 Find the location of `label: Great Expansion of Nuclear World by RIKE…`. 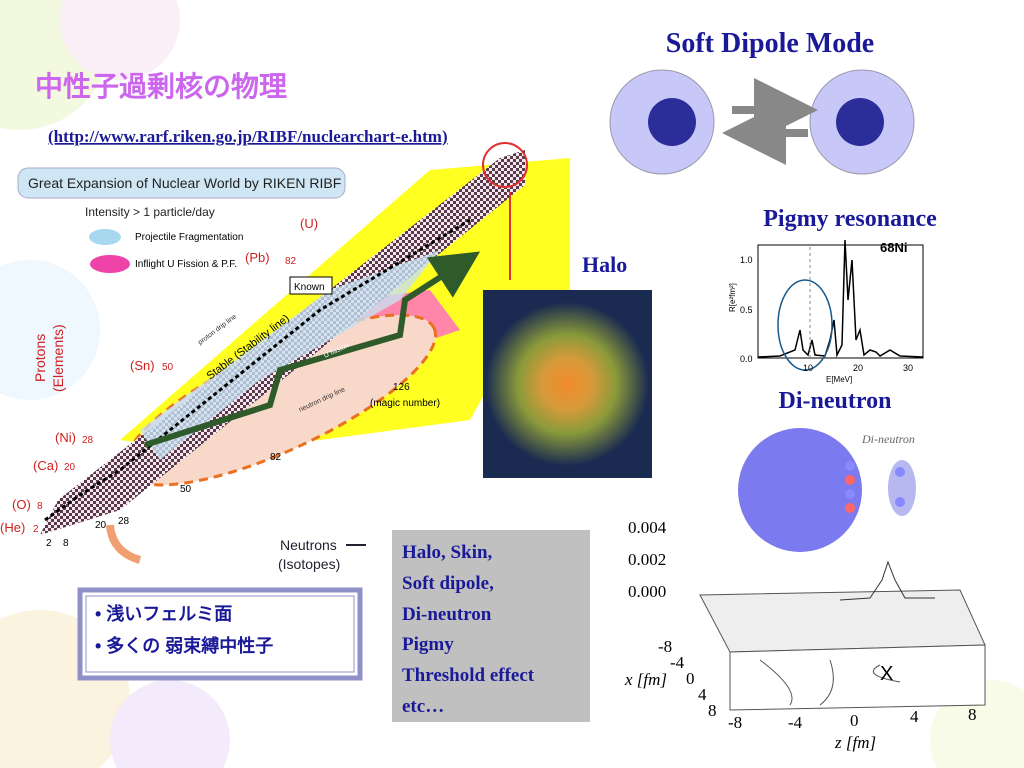

label: Great Expansion of Nuclear World by RIKE… is located at coordinates (184, 183).